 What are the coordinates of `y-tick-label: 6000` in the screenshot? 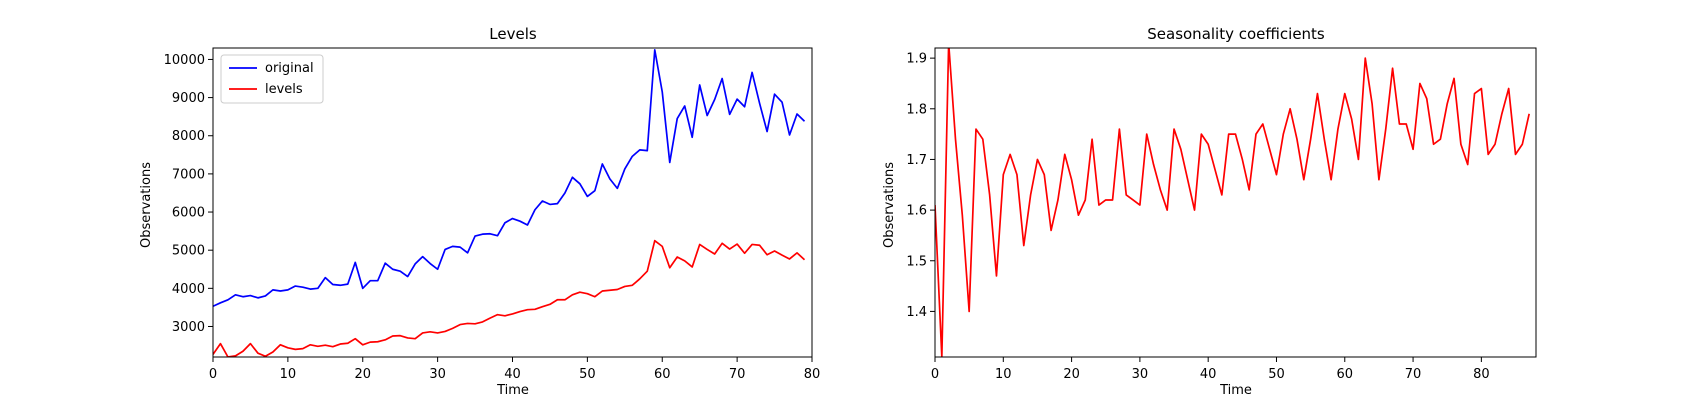 It's located at (188, 213).